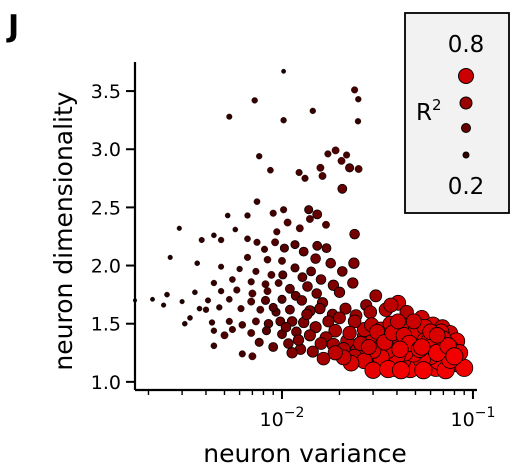 This screenshot has width=527, height=476. I want to click on y-ticks: 1.0 1.5 2.0 2.5 3.0 3.5, so click(113, 237).